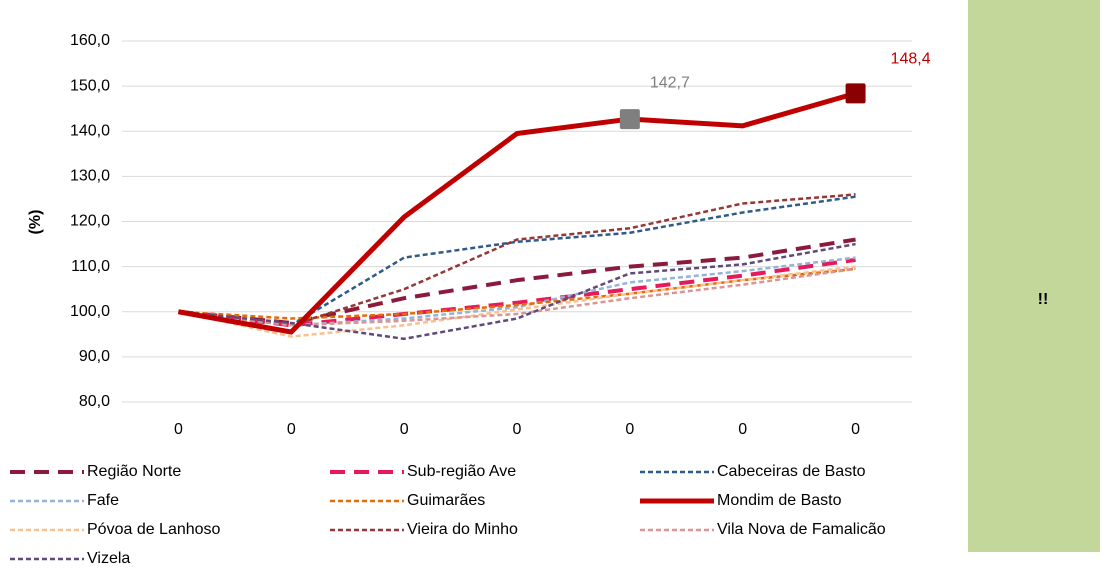 This screenshot has width=1115, height=579. What do you see at coordinates (1034, 276) in the screenshot?
I see `side-panel` at bounding box center [1034, 276].